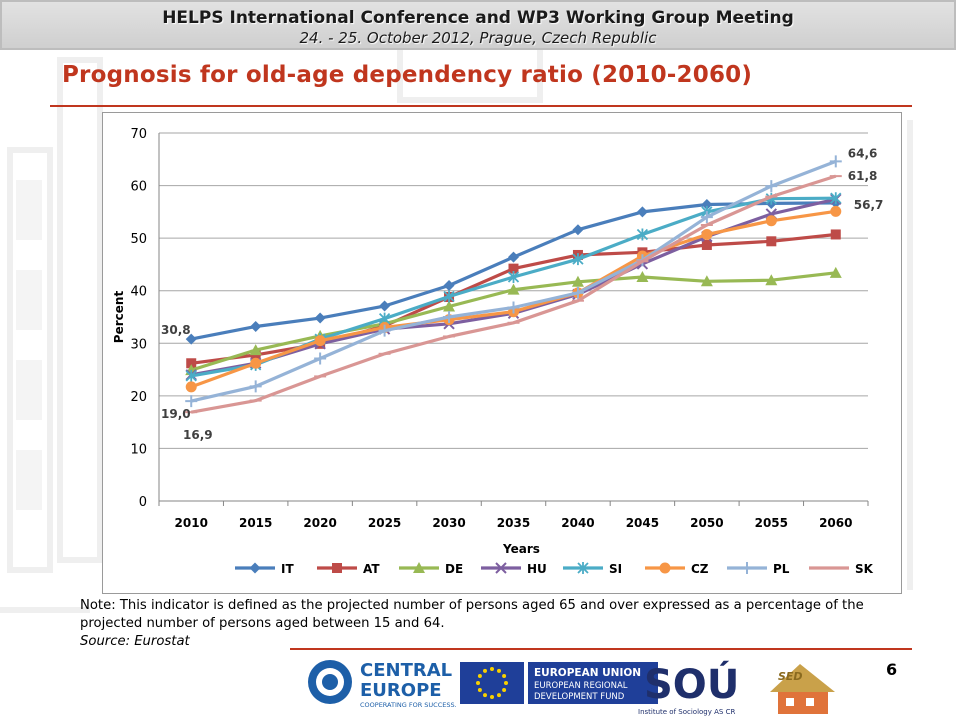 This screenshot has width=960, height=720. I want to click on sou-subtitle: Institute of Sociology AS CR, so click(686, 712).